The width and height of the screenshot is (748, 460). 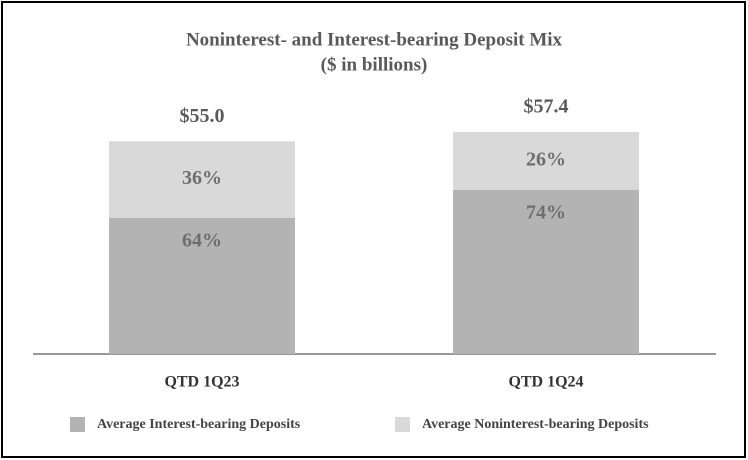 I want to click on value-label: 64%, so click(x=202, y=240).